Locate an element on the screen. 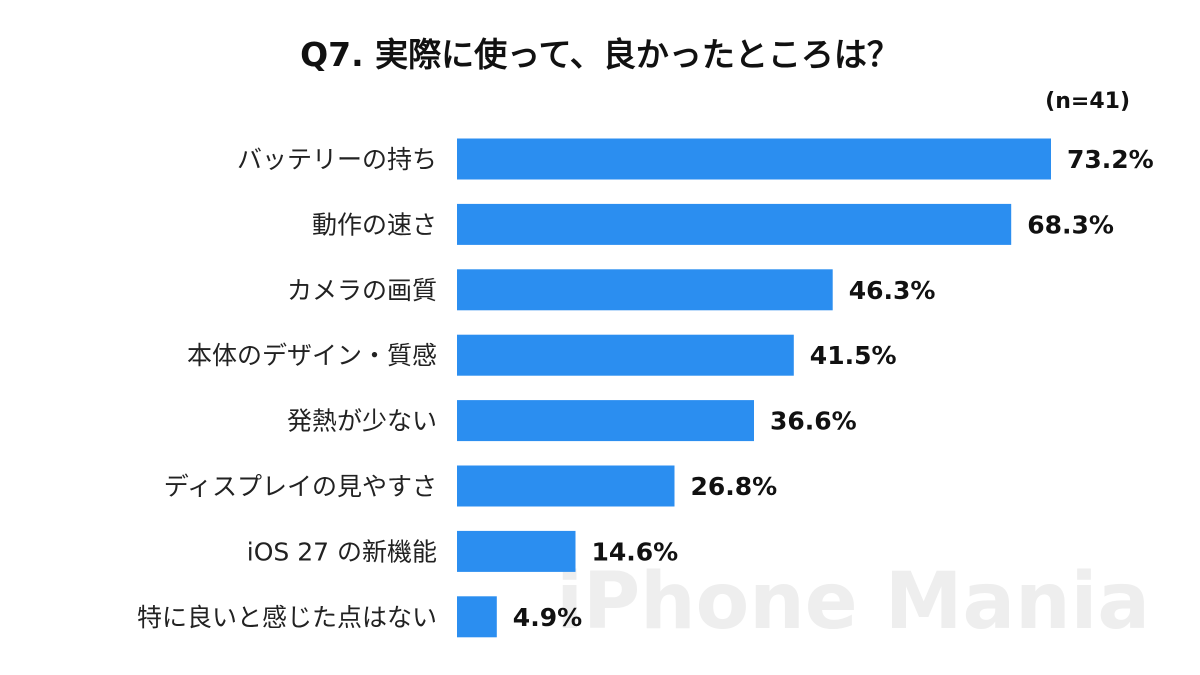 The width and height of the screenshot is (1200, 675). value-label-7: 4.9% is located at coordinates (547, 617).